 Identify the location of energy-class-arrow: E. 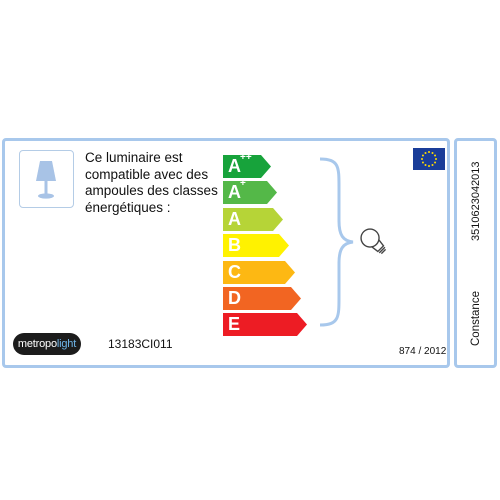
(265, 325).